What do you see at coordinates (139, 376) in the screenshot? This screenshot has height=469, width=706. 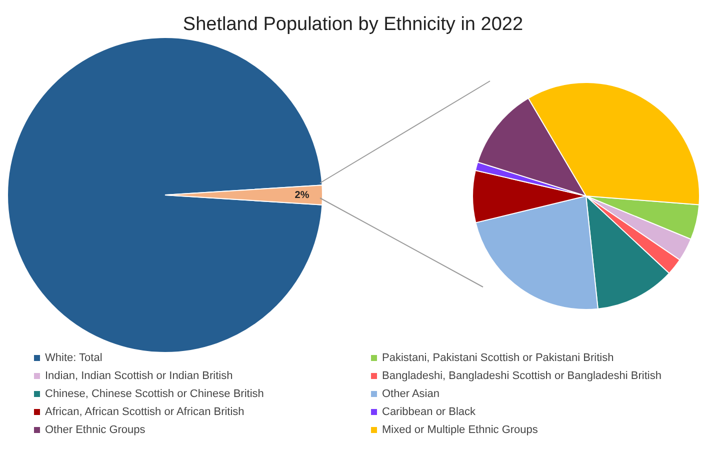 I see `legend-label: Indian, Indian Scottish or Indian British` at bounding box center [139, 376].